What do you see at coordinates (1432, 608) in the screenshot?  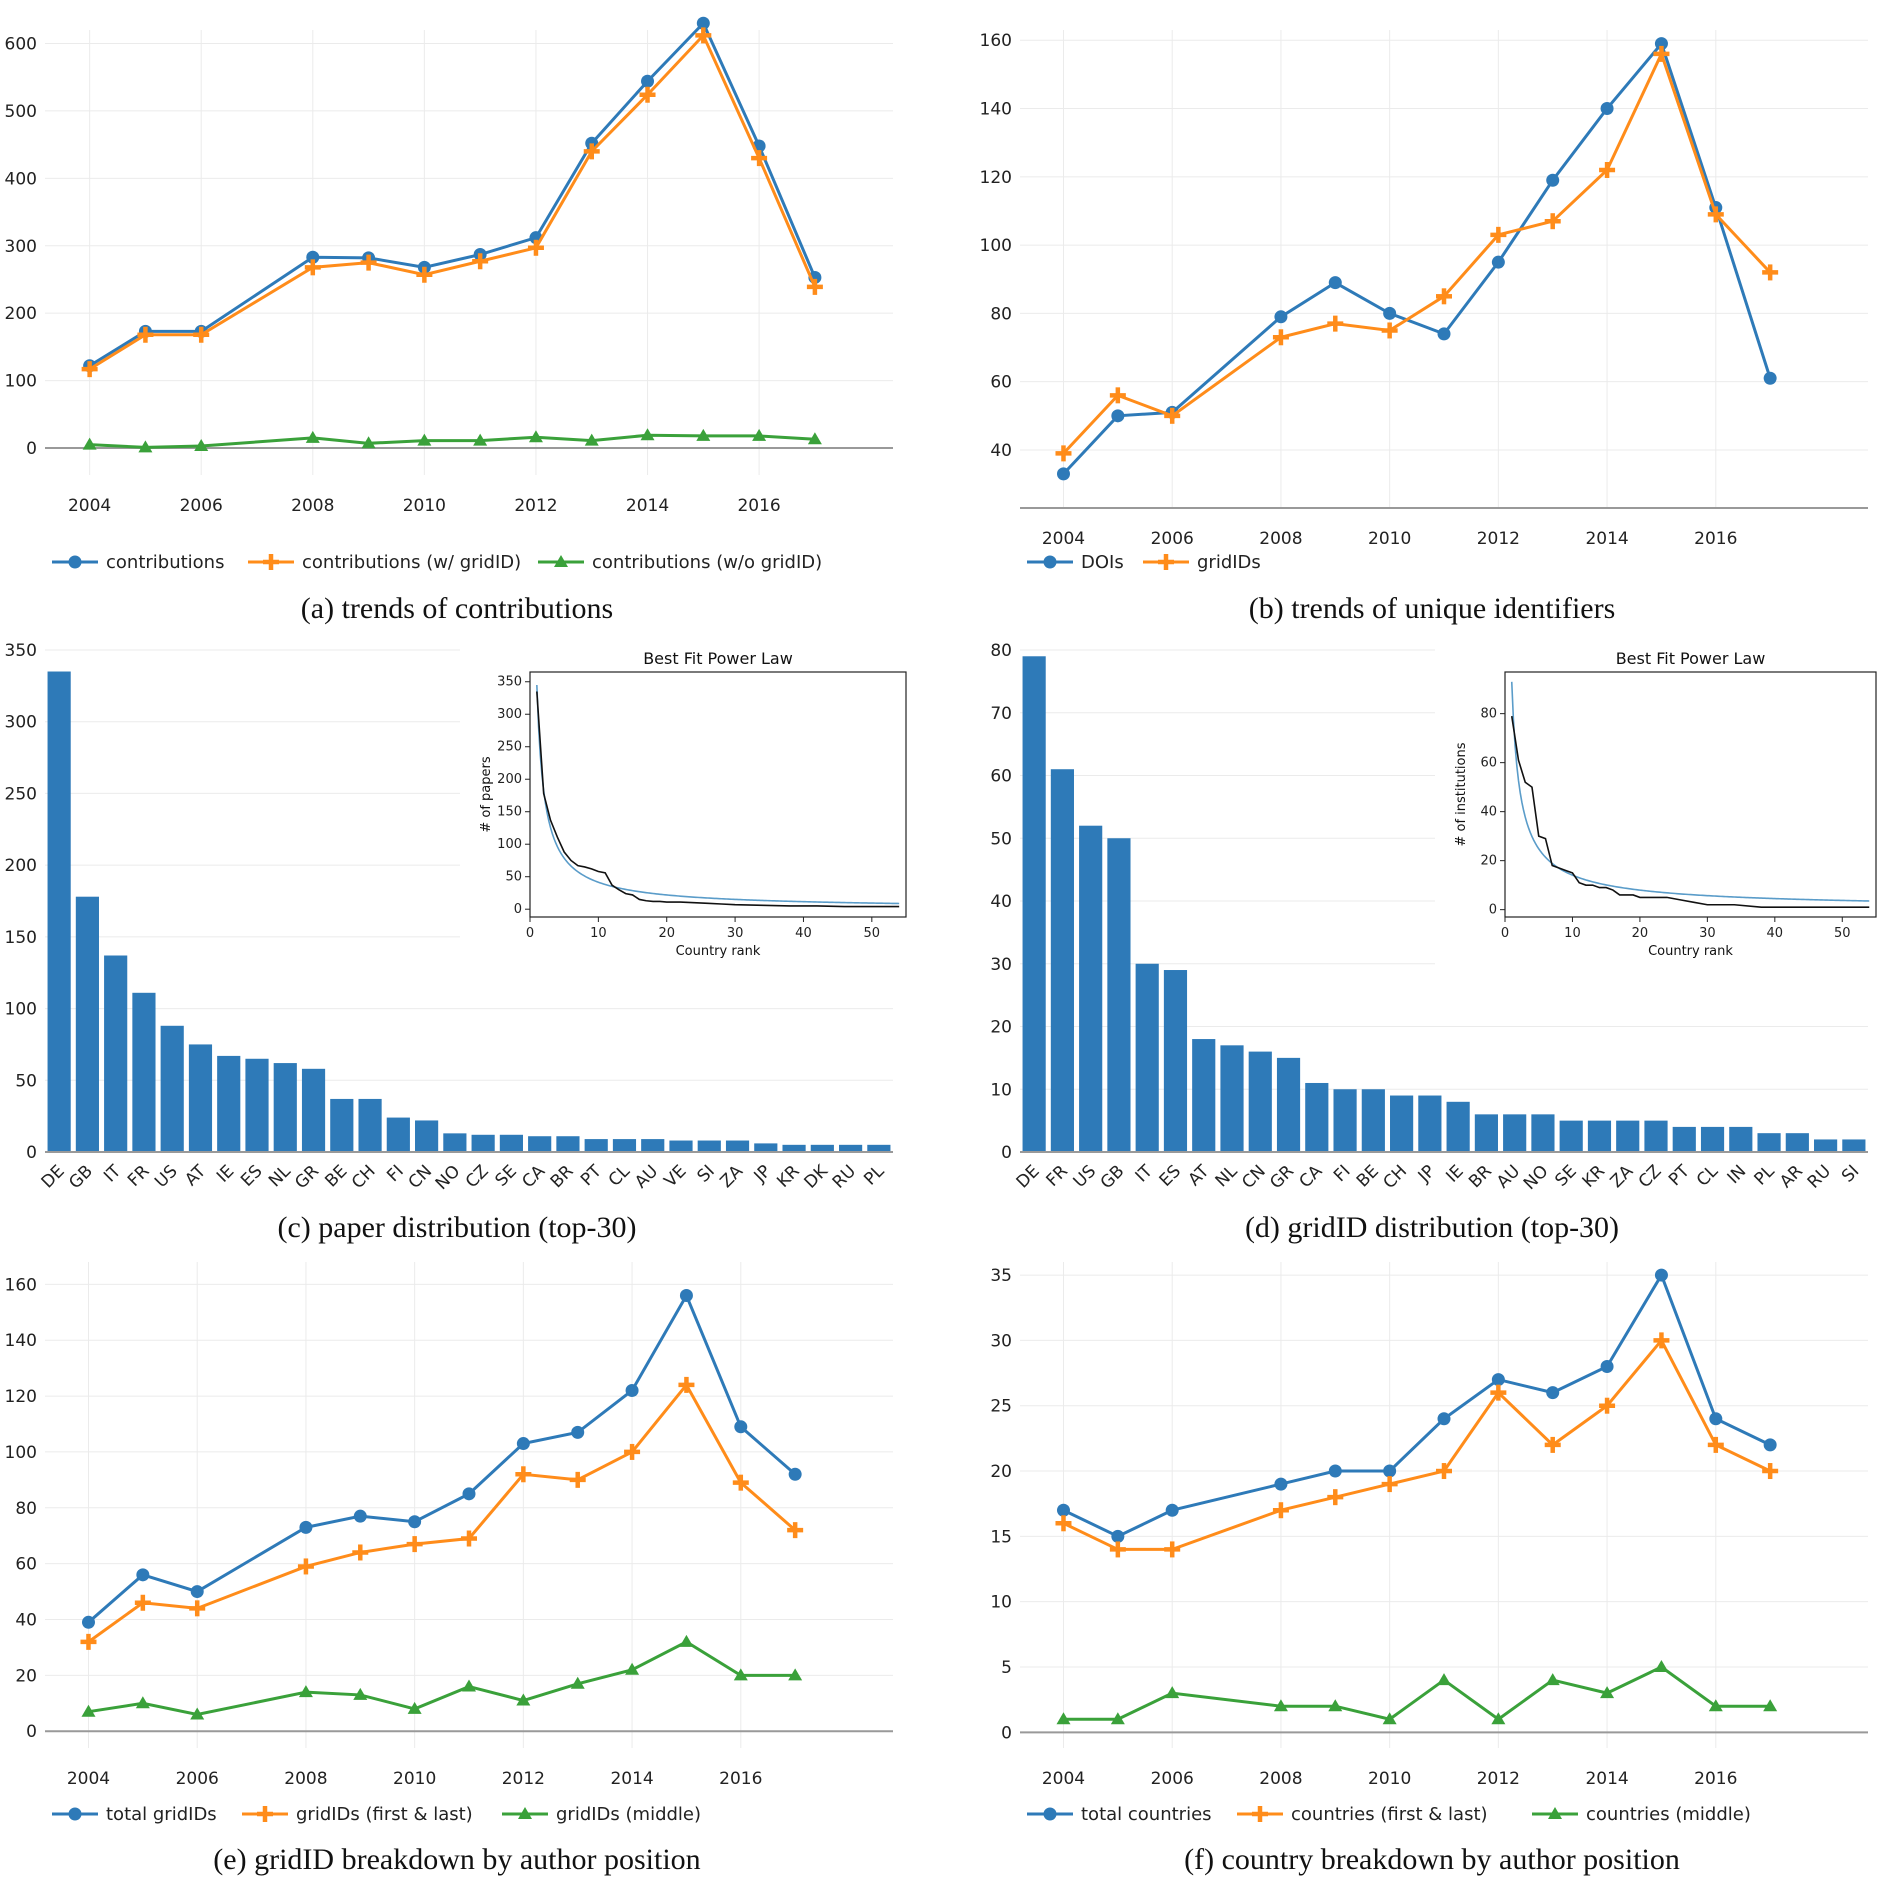 I see `chart-caption: (b) trends of unique identifiers` at bounding box center [1432, 608].